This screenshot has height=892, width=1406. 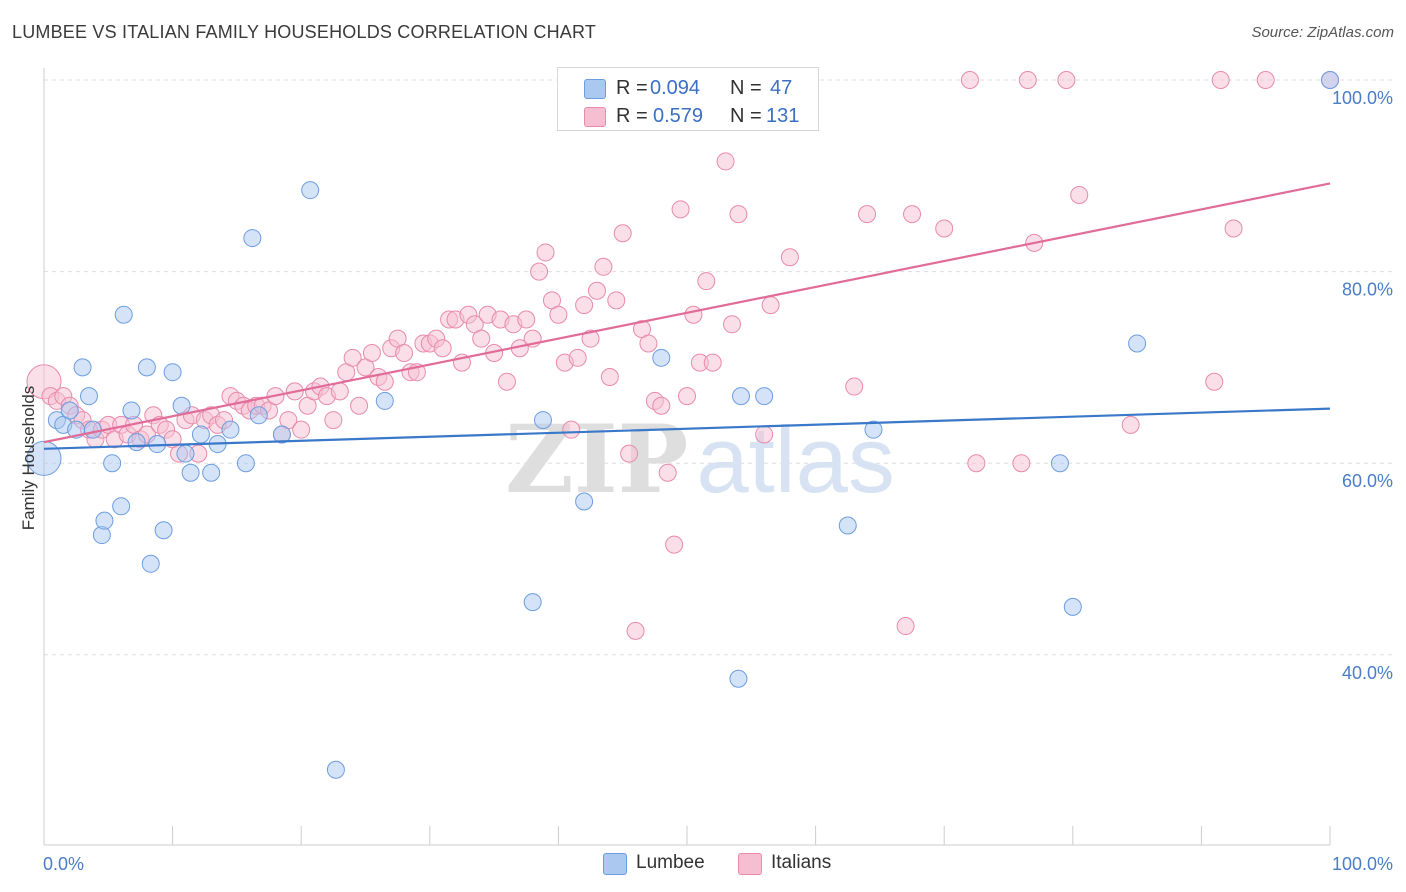 What do you see at coordinates (1367, 673) in the screenshot?
I see `y-tick-label: 40.0%` at bounding box center [1367, 673].